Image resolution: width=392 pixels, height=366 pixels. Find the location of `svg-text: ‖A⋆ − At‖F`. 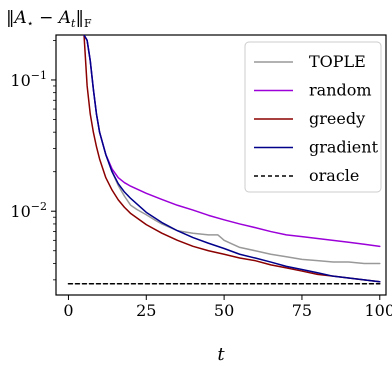

svg-text: ‖A⋆ − At‖F is located at coordinates (49, 19).